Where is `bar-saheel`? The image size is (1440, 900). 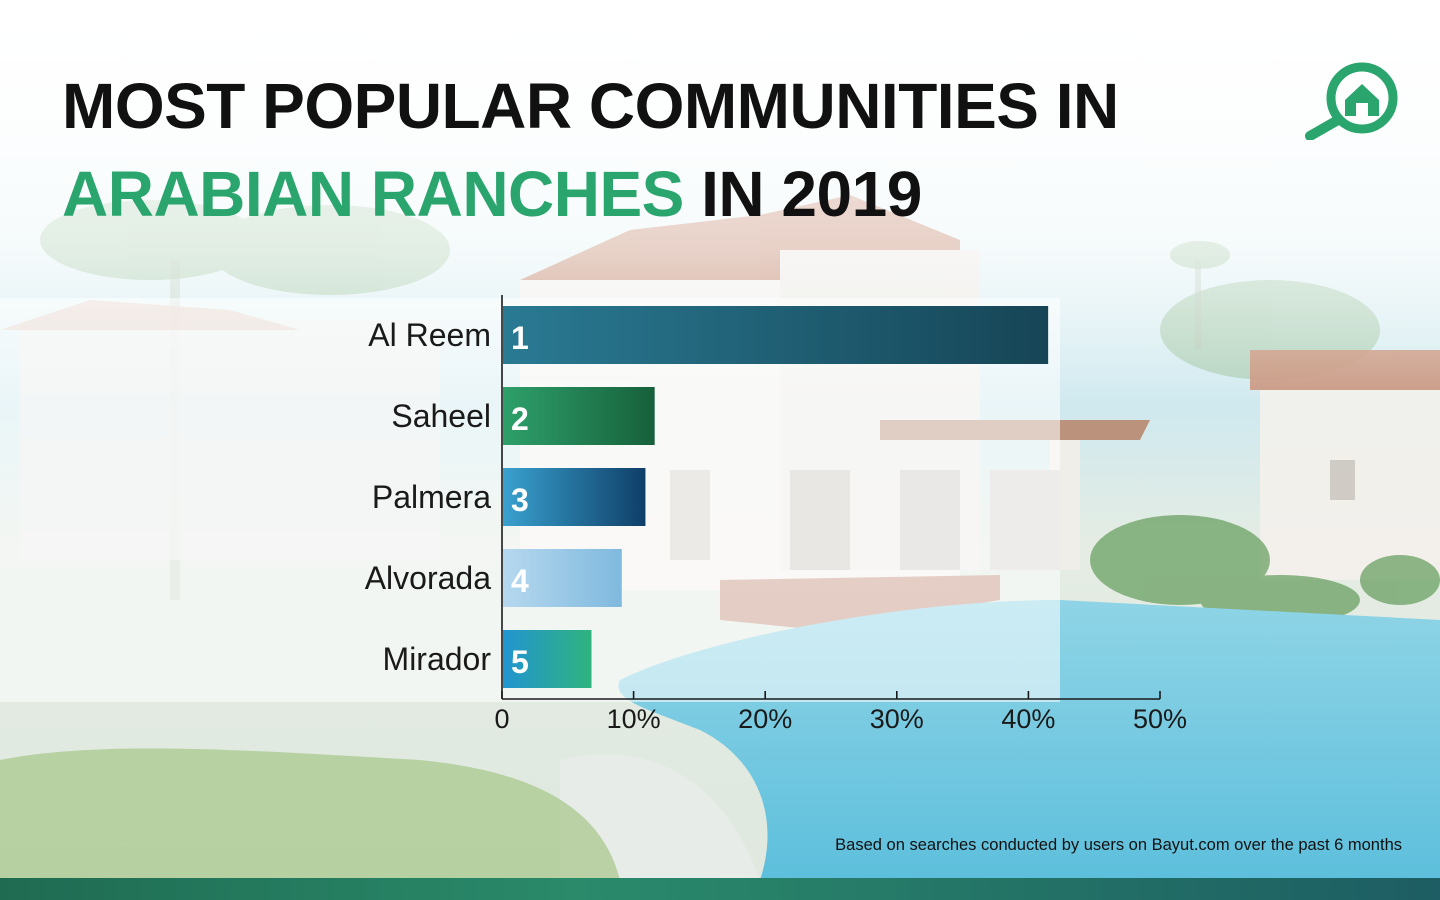
bar-saheel is located at coordinates (579, 416).